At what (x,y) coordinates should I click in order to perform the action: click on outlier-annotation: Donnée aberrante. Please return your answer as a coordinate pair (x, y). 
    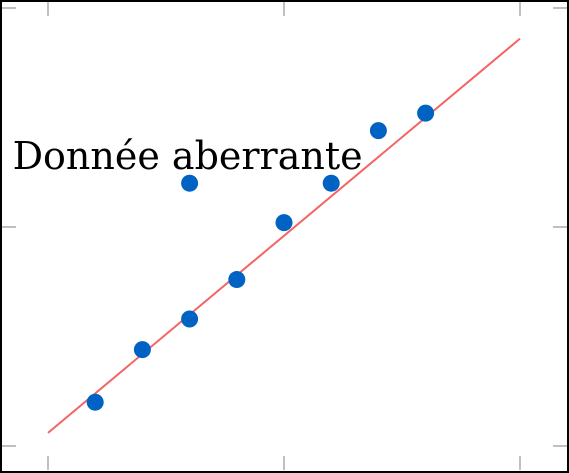
    Looking at the image, I should click on (188, 156).